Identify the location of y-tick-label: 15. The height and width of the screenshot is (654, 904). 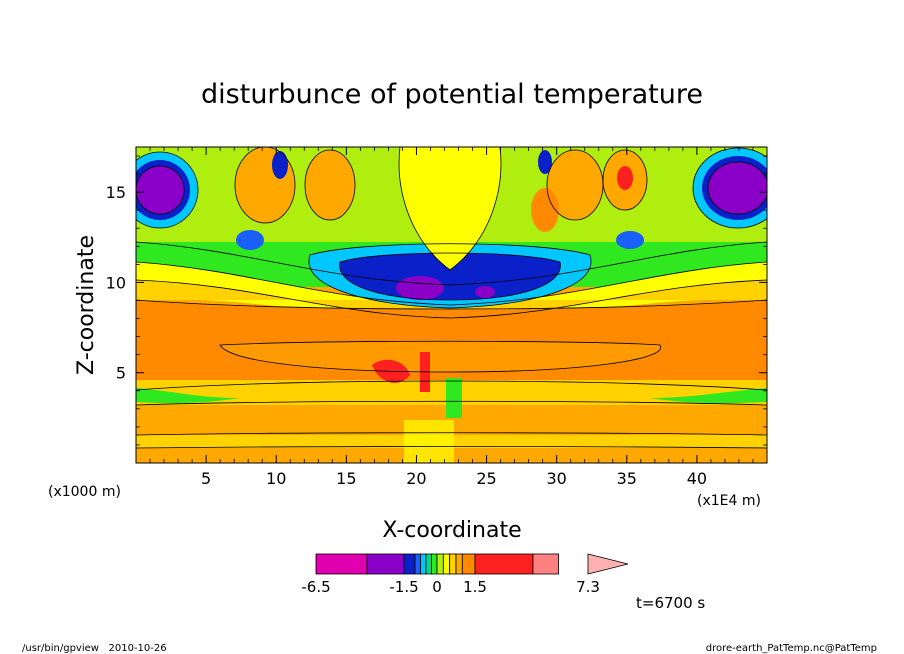
(116, 192).